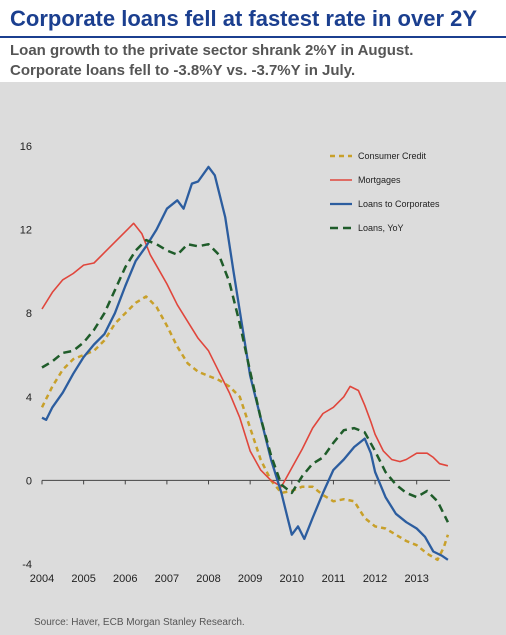  I want to click on y-tick-label: 16, so click(26, 147).